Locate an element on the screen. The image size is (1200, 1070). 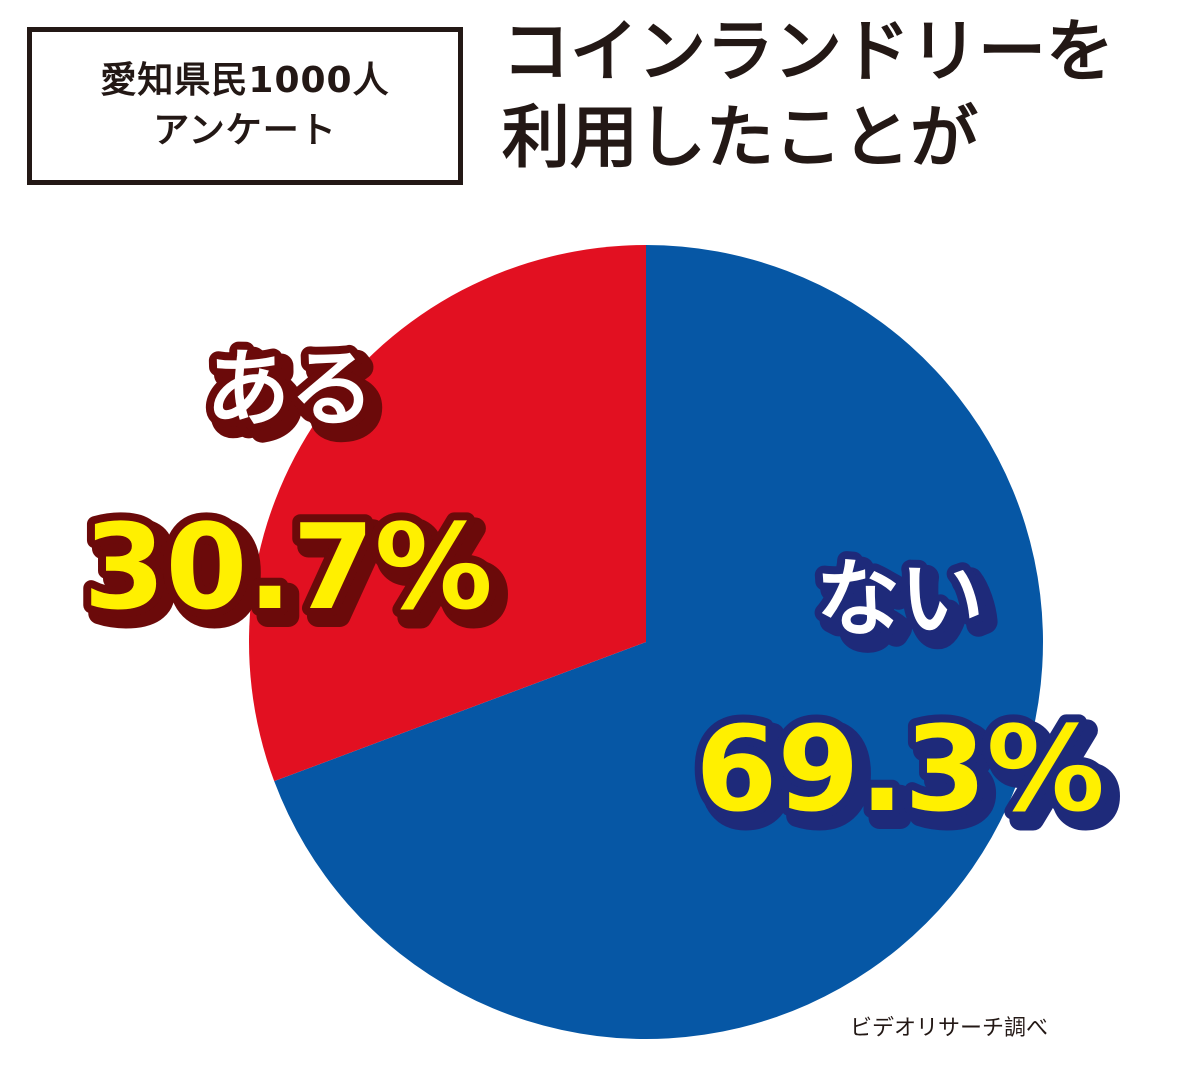
chart-title-line1: コインランドリーを is located at coordinates (808, 52).